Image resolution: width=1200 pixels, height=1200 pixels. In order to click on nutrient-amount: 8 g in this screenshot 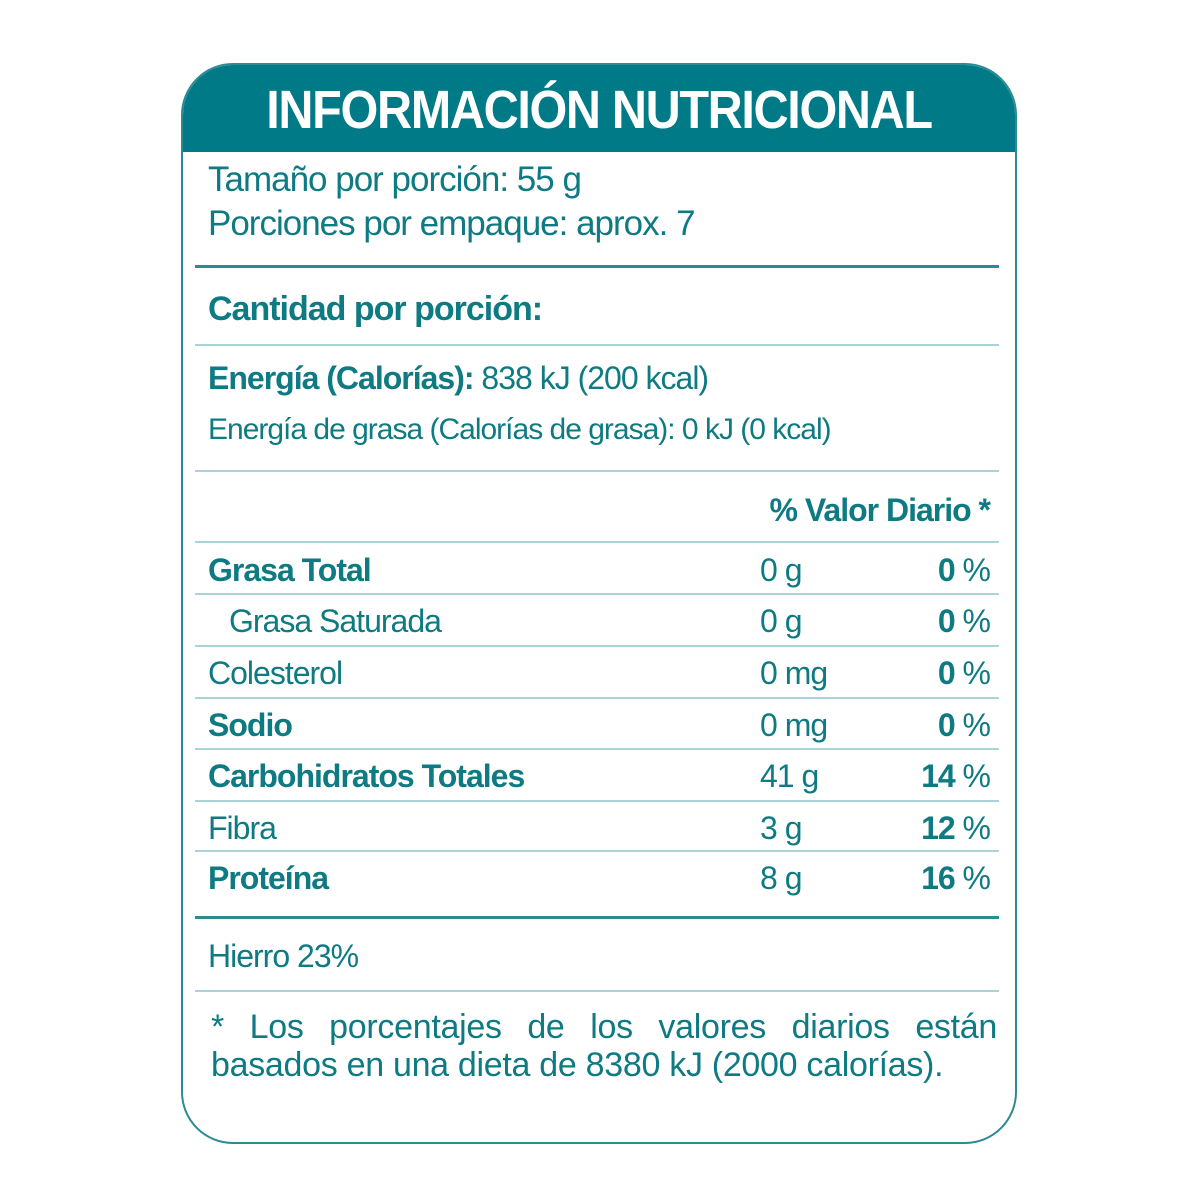, I will do `click(781, 878)`.